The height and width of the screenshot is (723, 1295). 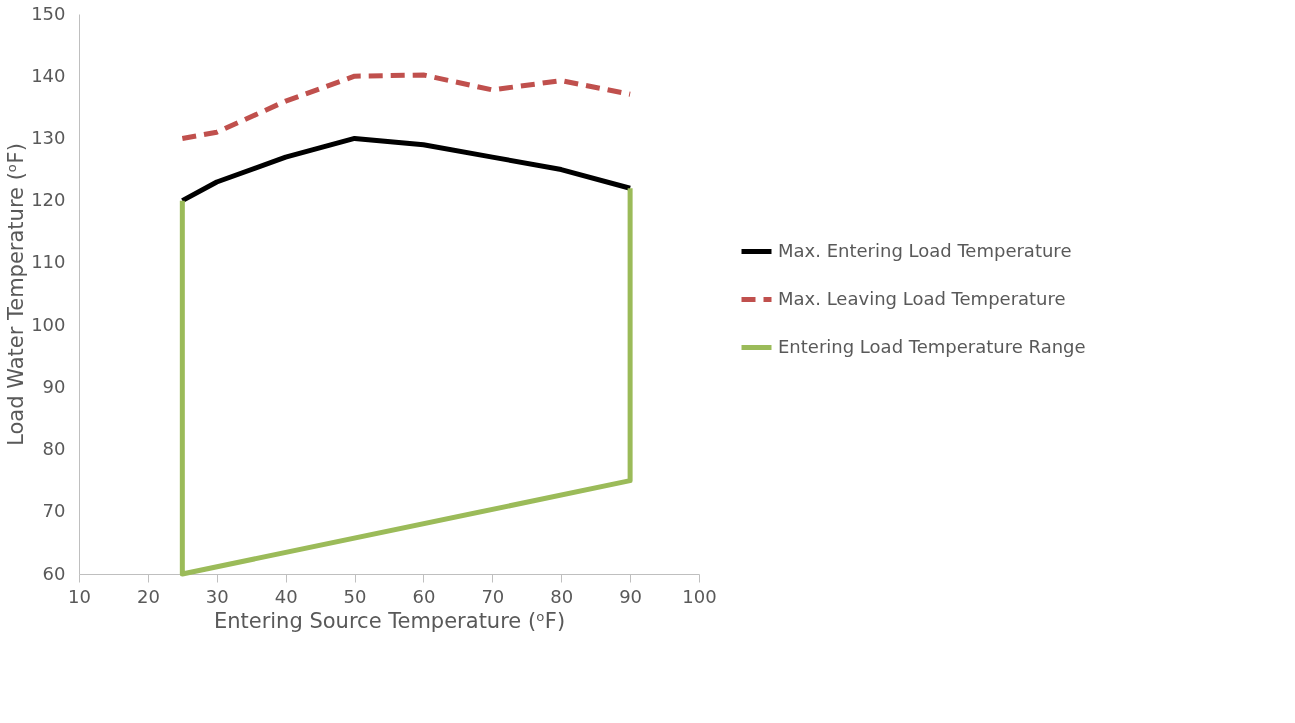 What do you see at coordinates (286, 596) in the screenshot?
I see `x-tick-label: 40` at bounding box center [286, 596].